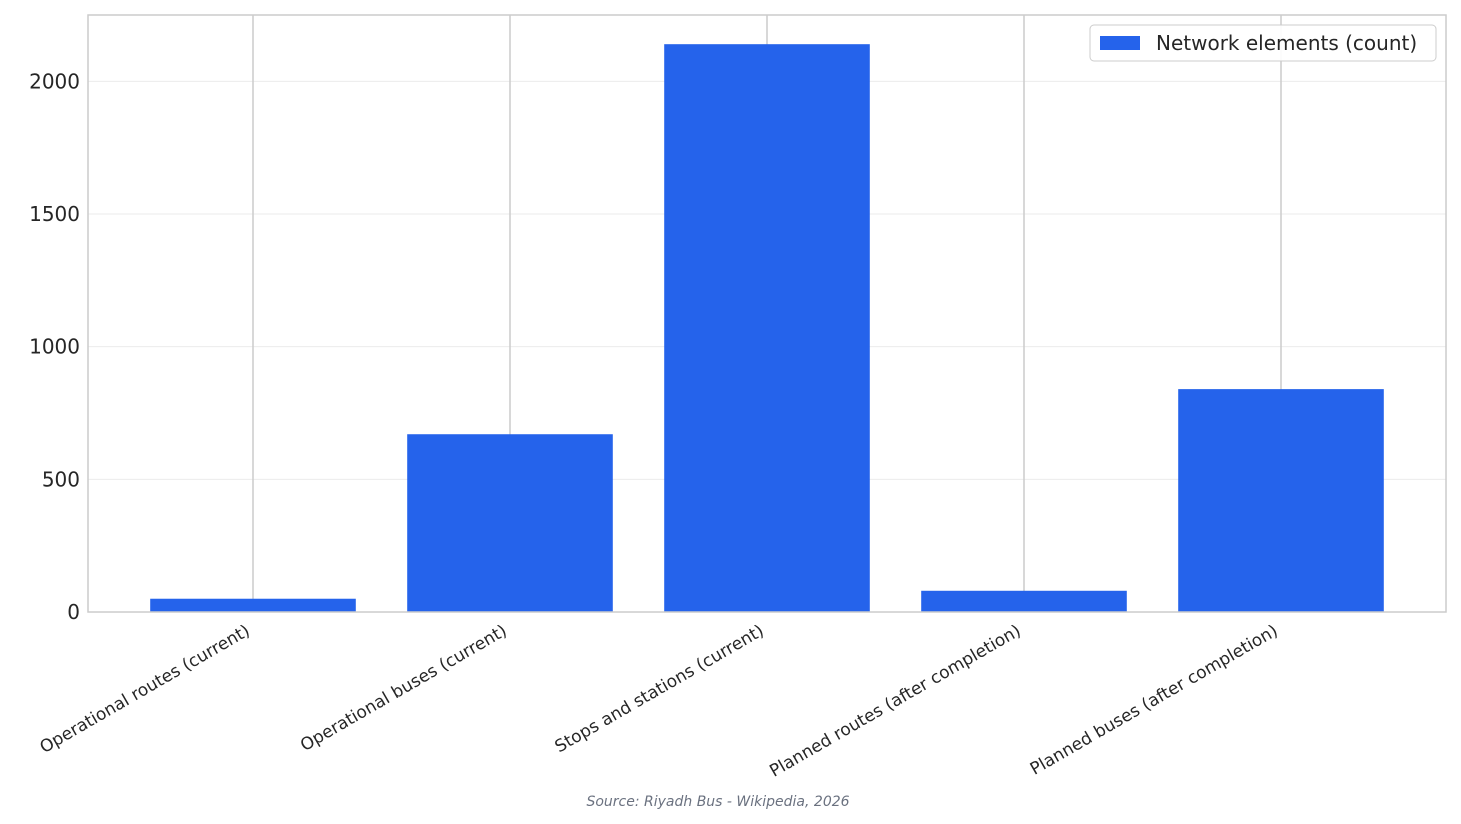  I want to click on legend-label: Network elements (count), so click(1286, 43).